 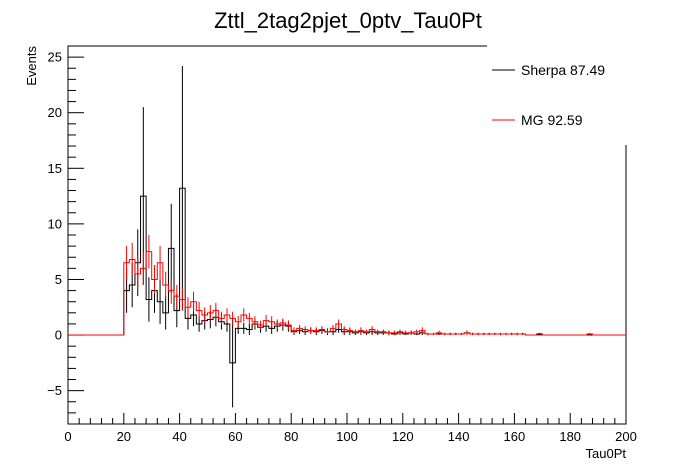 What do you see at coordinates (55, 168) in the screenshot?
I see `y-tick-label: 15` at bounding box center [55, 168].